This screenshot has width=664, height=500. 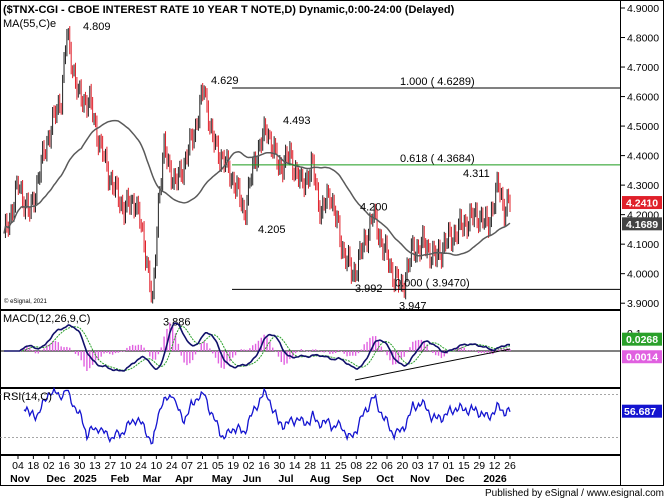 I want to click on pivot-label: 4.205, so click(x=272, y=230).